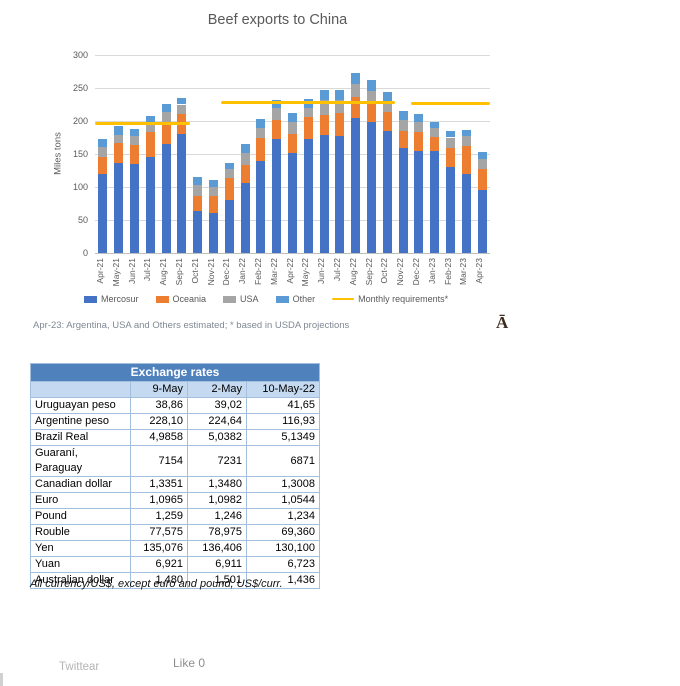 This screenshot has width=680, height=686. What do you see at coordinates (283, 548) in the screenshot?
I see `rate-value: 130,100` at bounding box center [283, 548].